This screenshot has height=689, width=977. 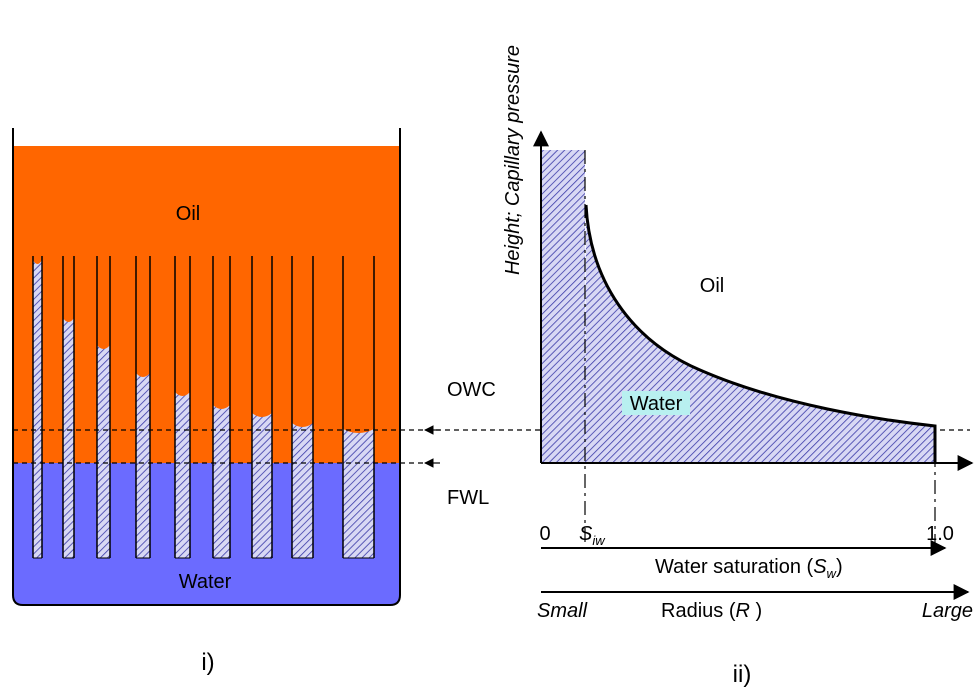 What do you see at coordinates (513, 160) in the screenshot?
I see `y-axis-label: Height; Capillary pressure` at bounding box center [513, 160].